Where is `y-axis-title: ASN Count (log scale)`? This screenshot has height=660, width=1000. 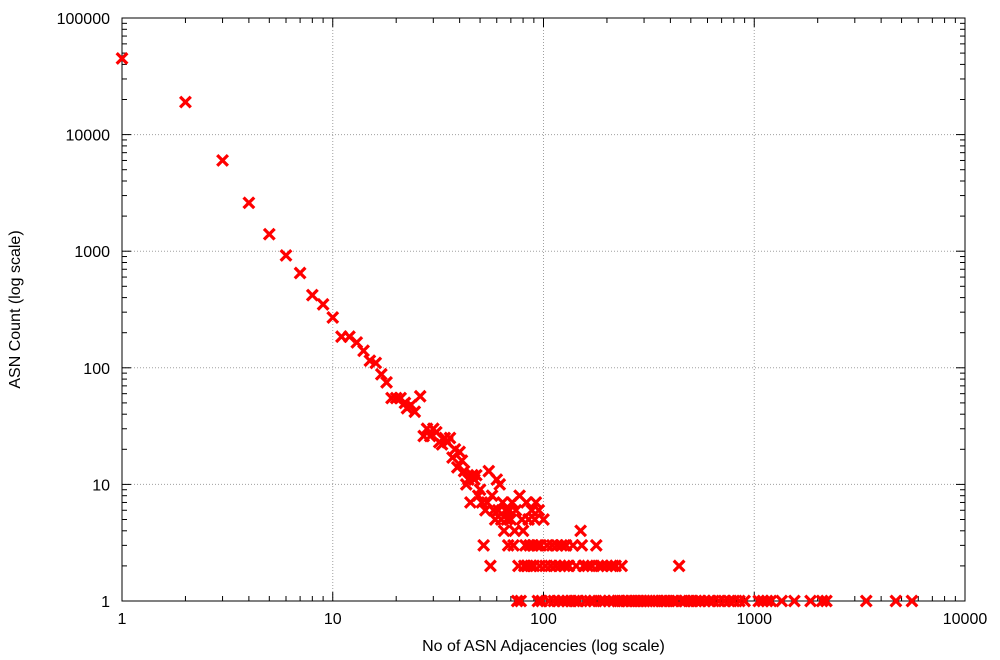
y-axis-title: ASN Count (log scale) is located at coordinates (15, 309).